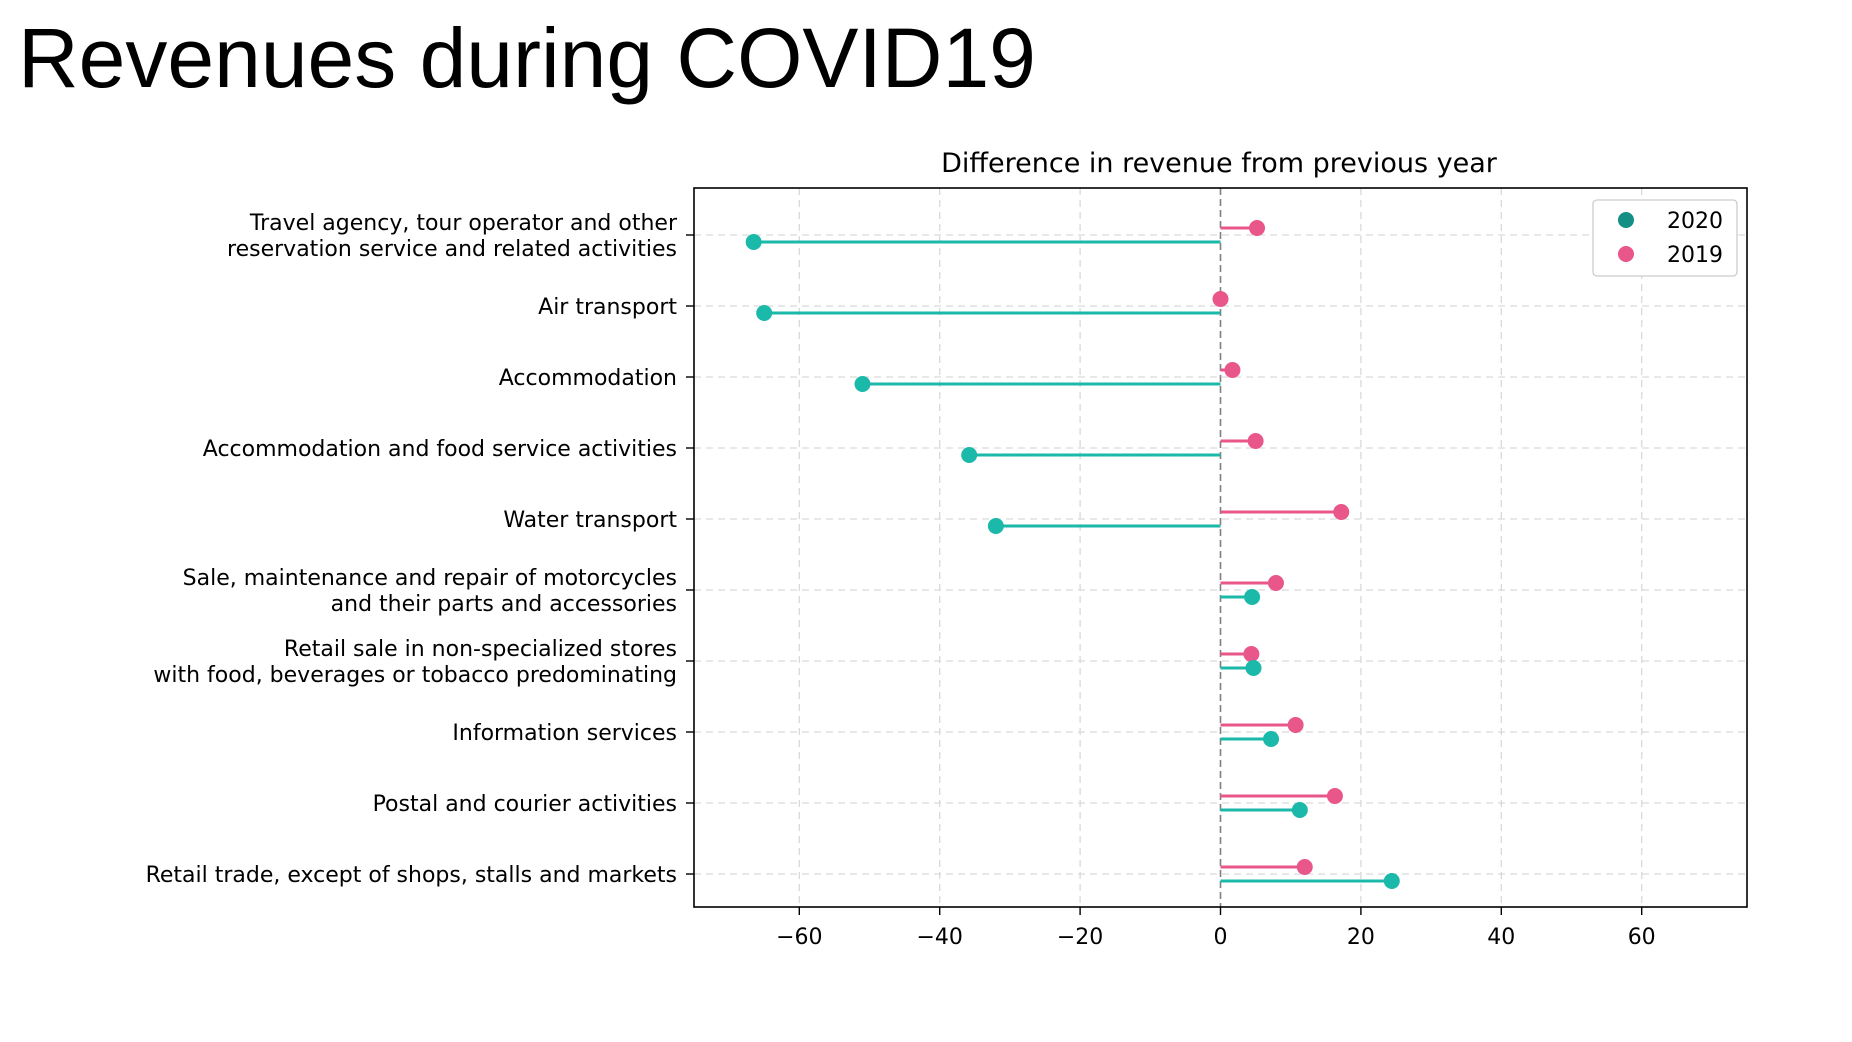  Describe the element at coordinates (588, 378) in the screenshot. I see `category-label: Accommodation` at that location.